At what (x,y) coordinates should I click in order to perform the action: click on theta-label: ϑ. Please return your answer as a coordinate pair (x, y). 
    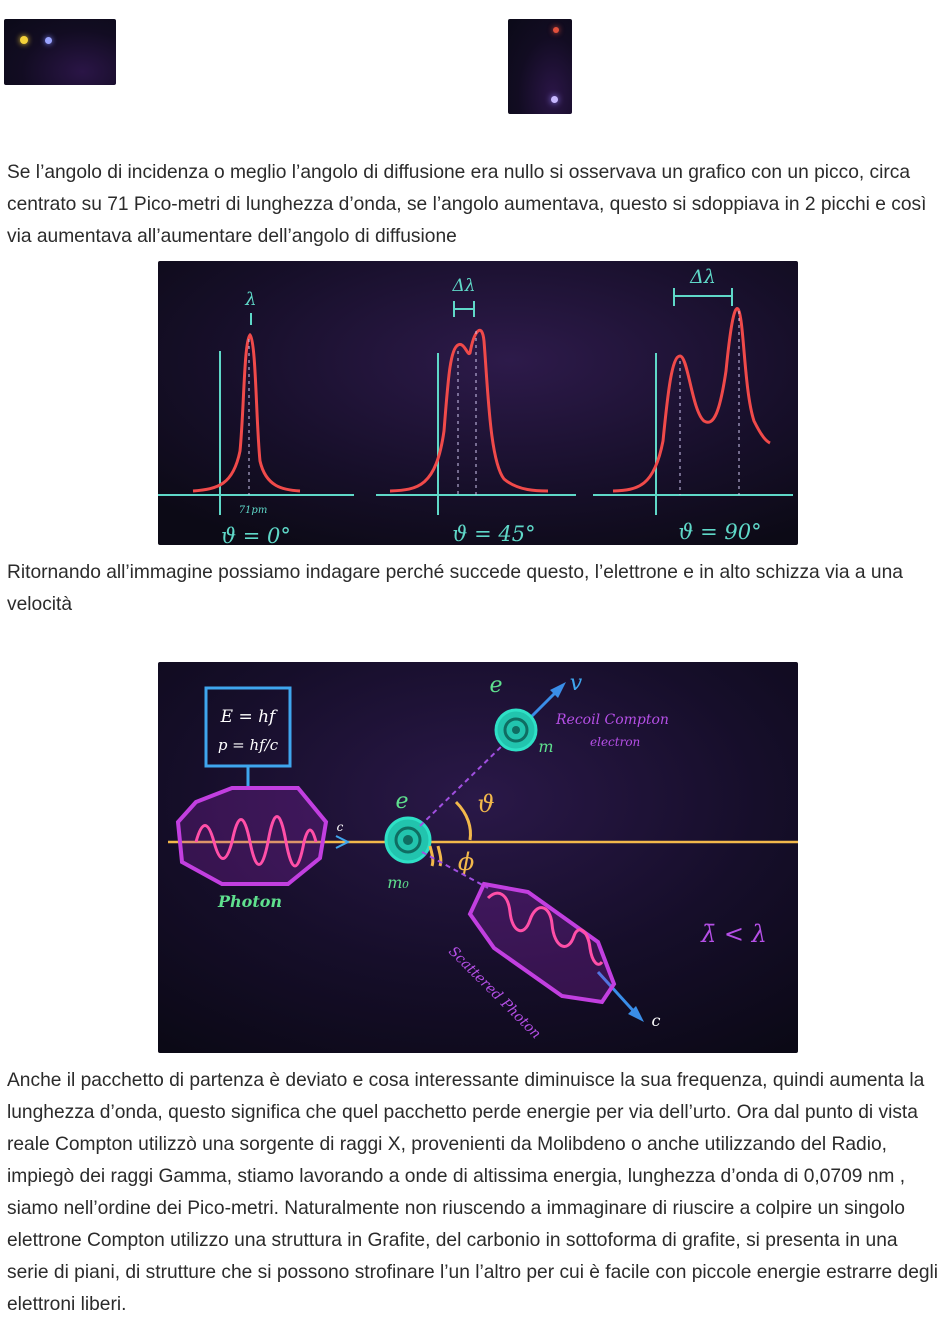
    Looking at the image, I should click on (485, 804).